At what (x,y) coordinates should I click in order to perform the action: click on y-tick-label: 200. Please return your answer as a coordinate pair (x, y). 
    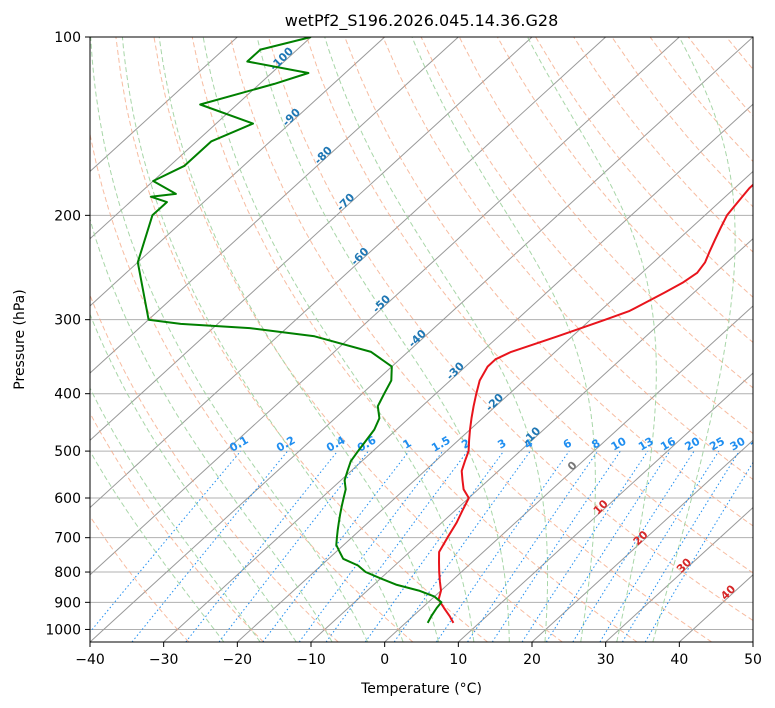
    Looking at the image, I should click on (67, 216).